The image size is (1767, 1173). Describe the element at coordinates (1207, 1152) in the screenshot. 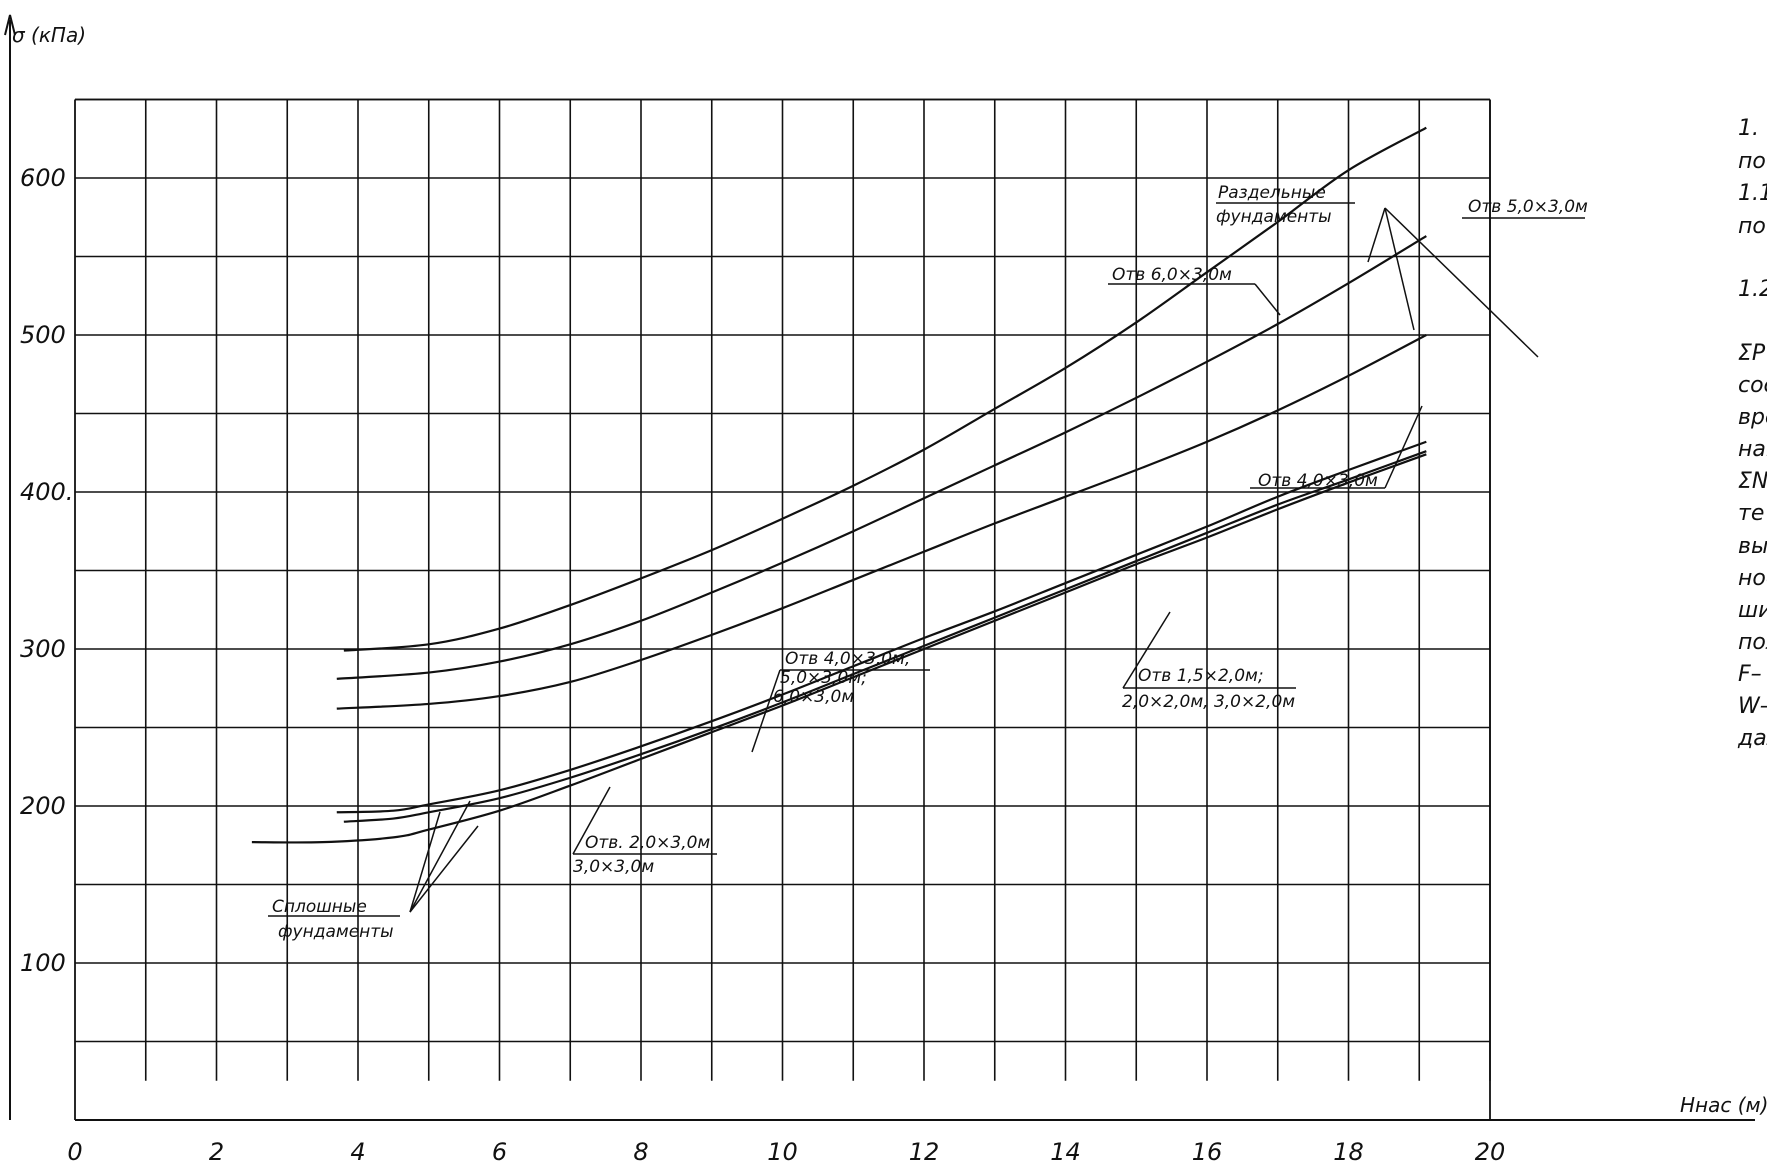

I see `x-tick-label: 16` at that location.